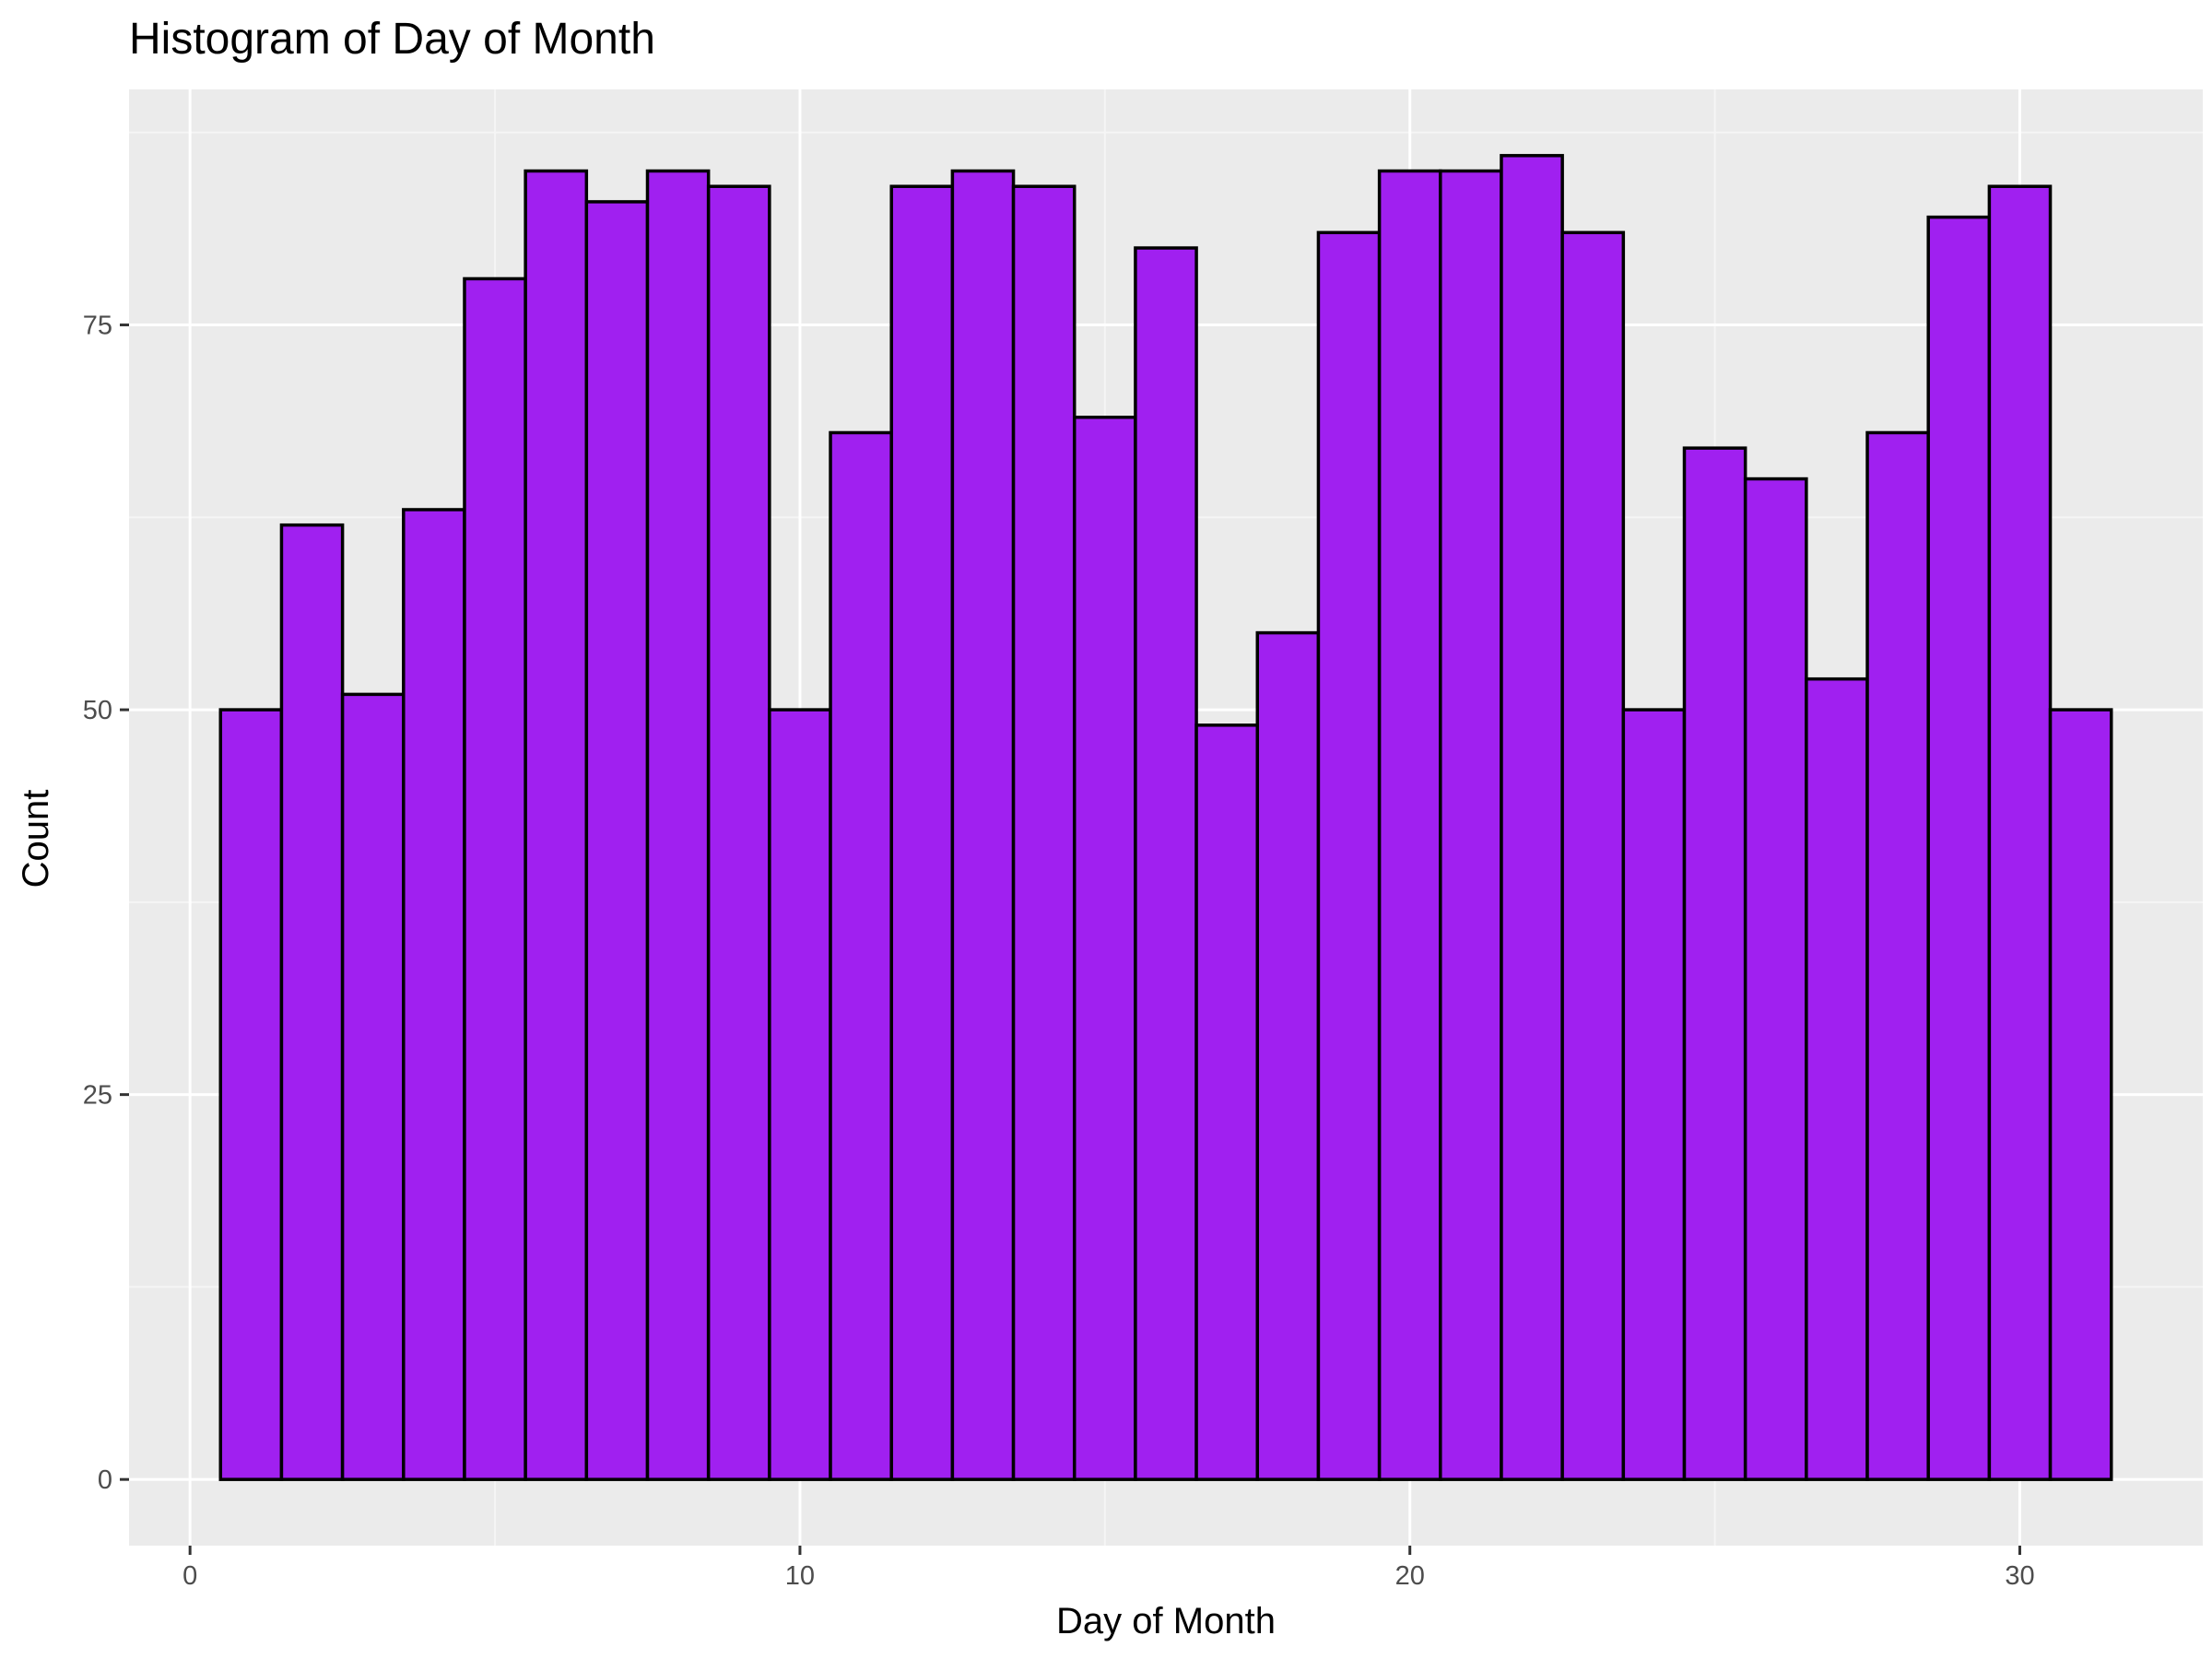 The height and width of the screenshot is (1659, 2212). What do you see at coordinates (1166, 1621) in the screenshot?
I see `x-axis-label: Day of Month` at bounding box center [1166, 1621].